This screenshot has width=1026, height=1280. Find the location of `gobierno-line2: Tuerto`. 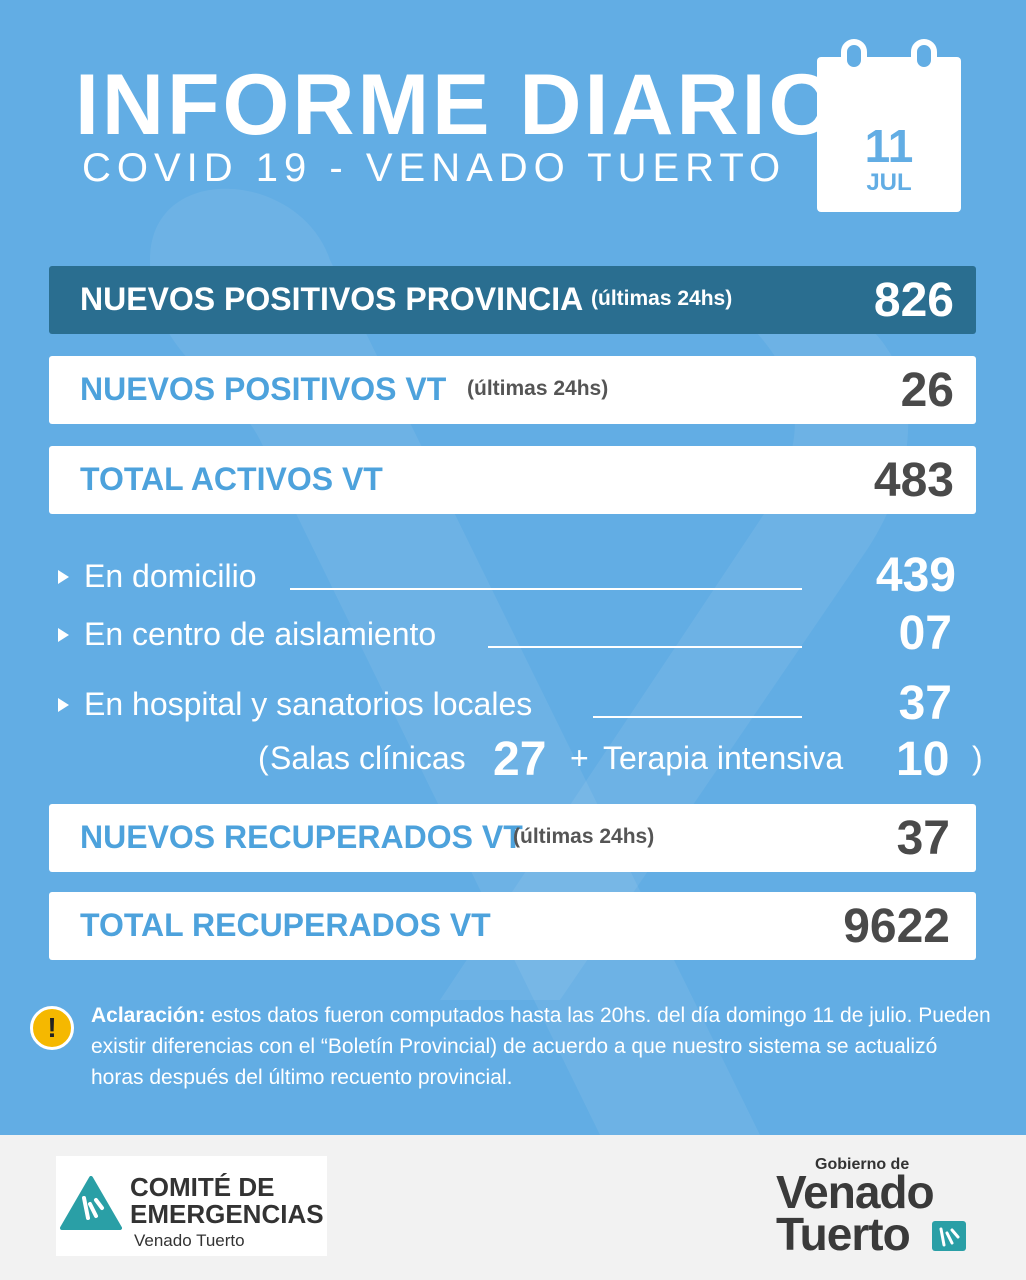

gobierno-line2: Tuerto is located at coordinates (843, 1234).